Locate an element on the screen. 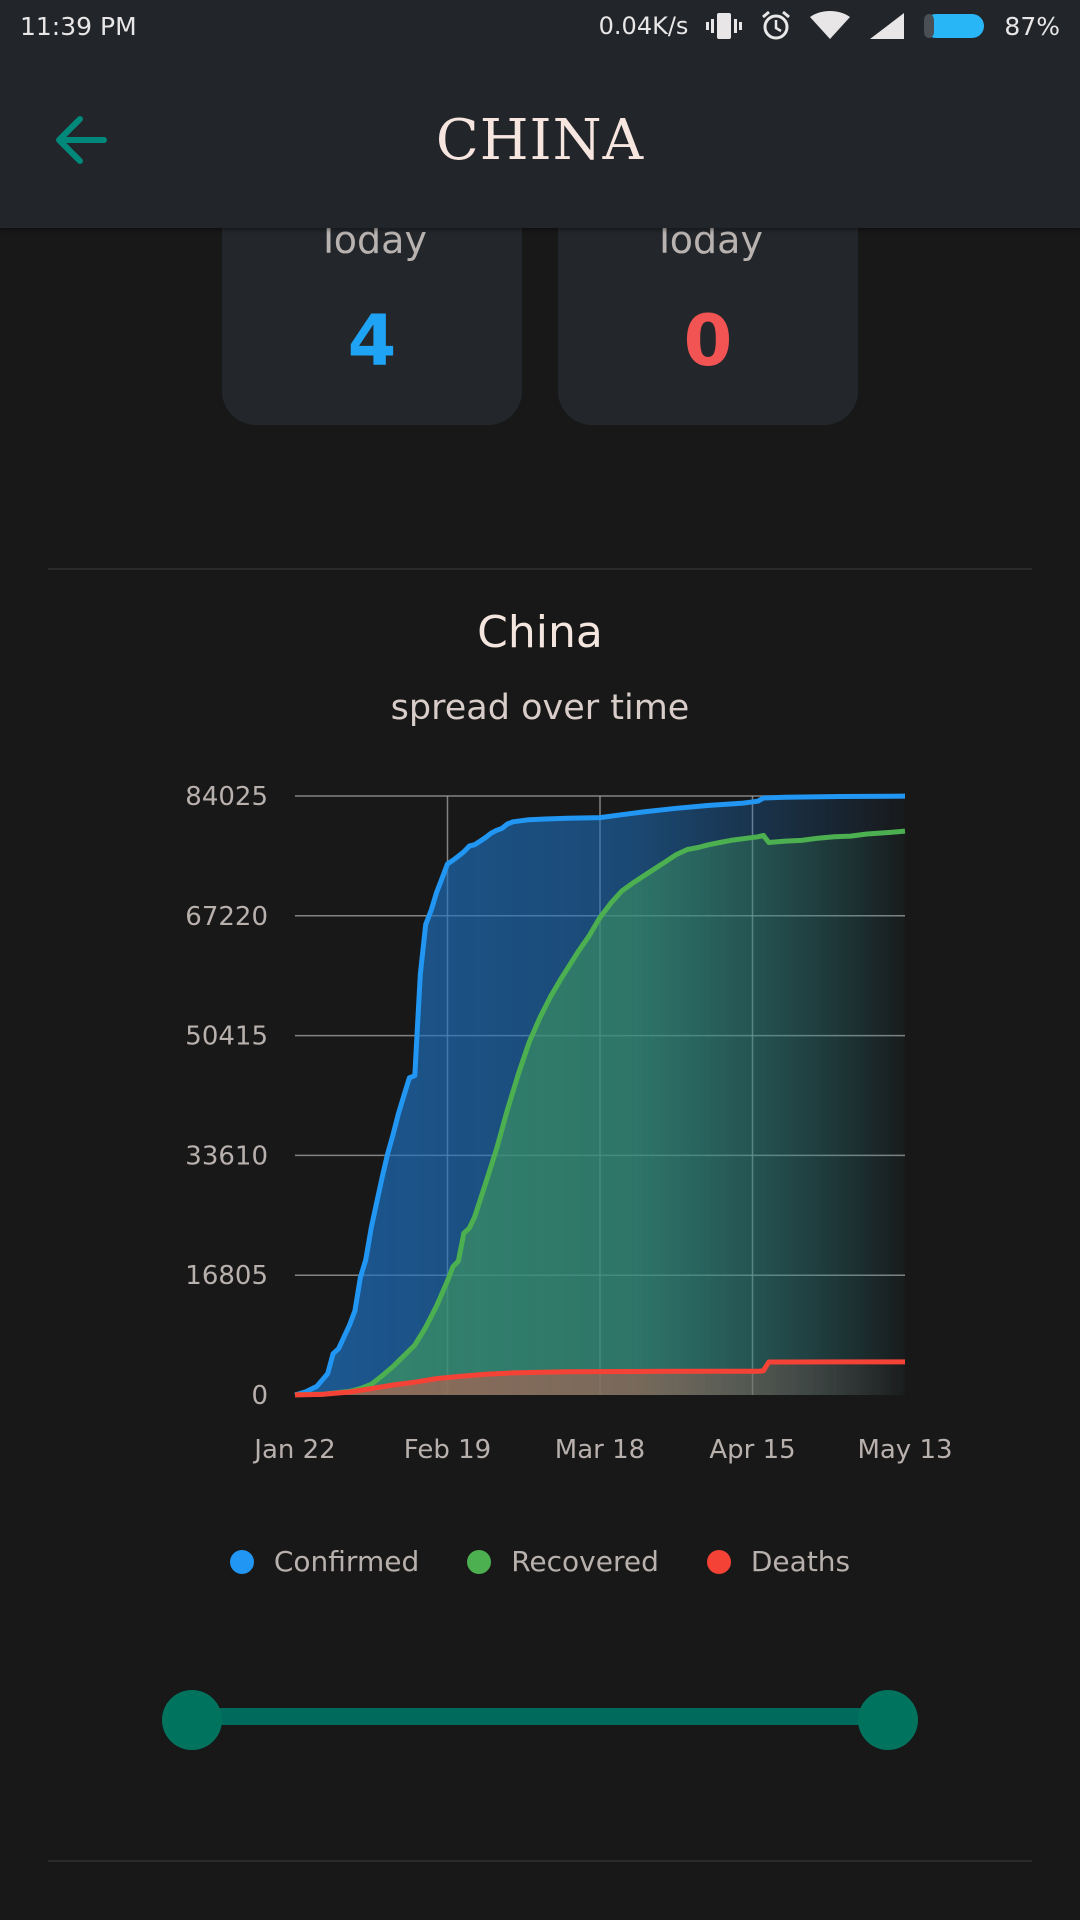 The height and width of the screenshot is (1920, 1080). app-bar: CHINA is located at coordinates (540, 143).